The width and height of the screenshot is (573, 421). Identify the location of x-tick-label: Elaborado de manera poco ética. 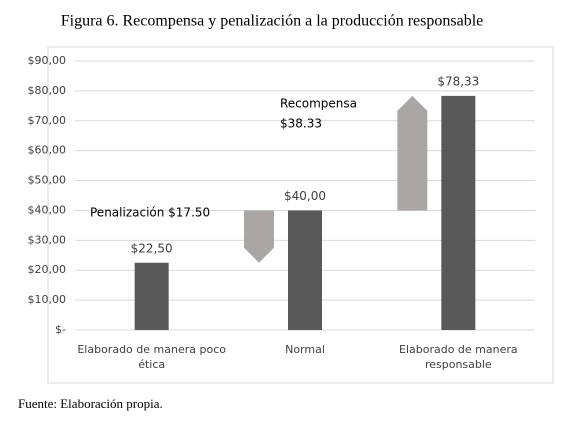
(151, 357).